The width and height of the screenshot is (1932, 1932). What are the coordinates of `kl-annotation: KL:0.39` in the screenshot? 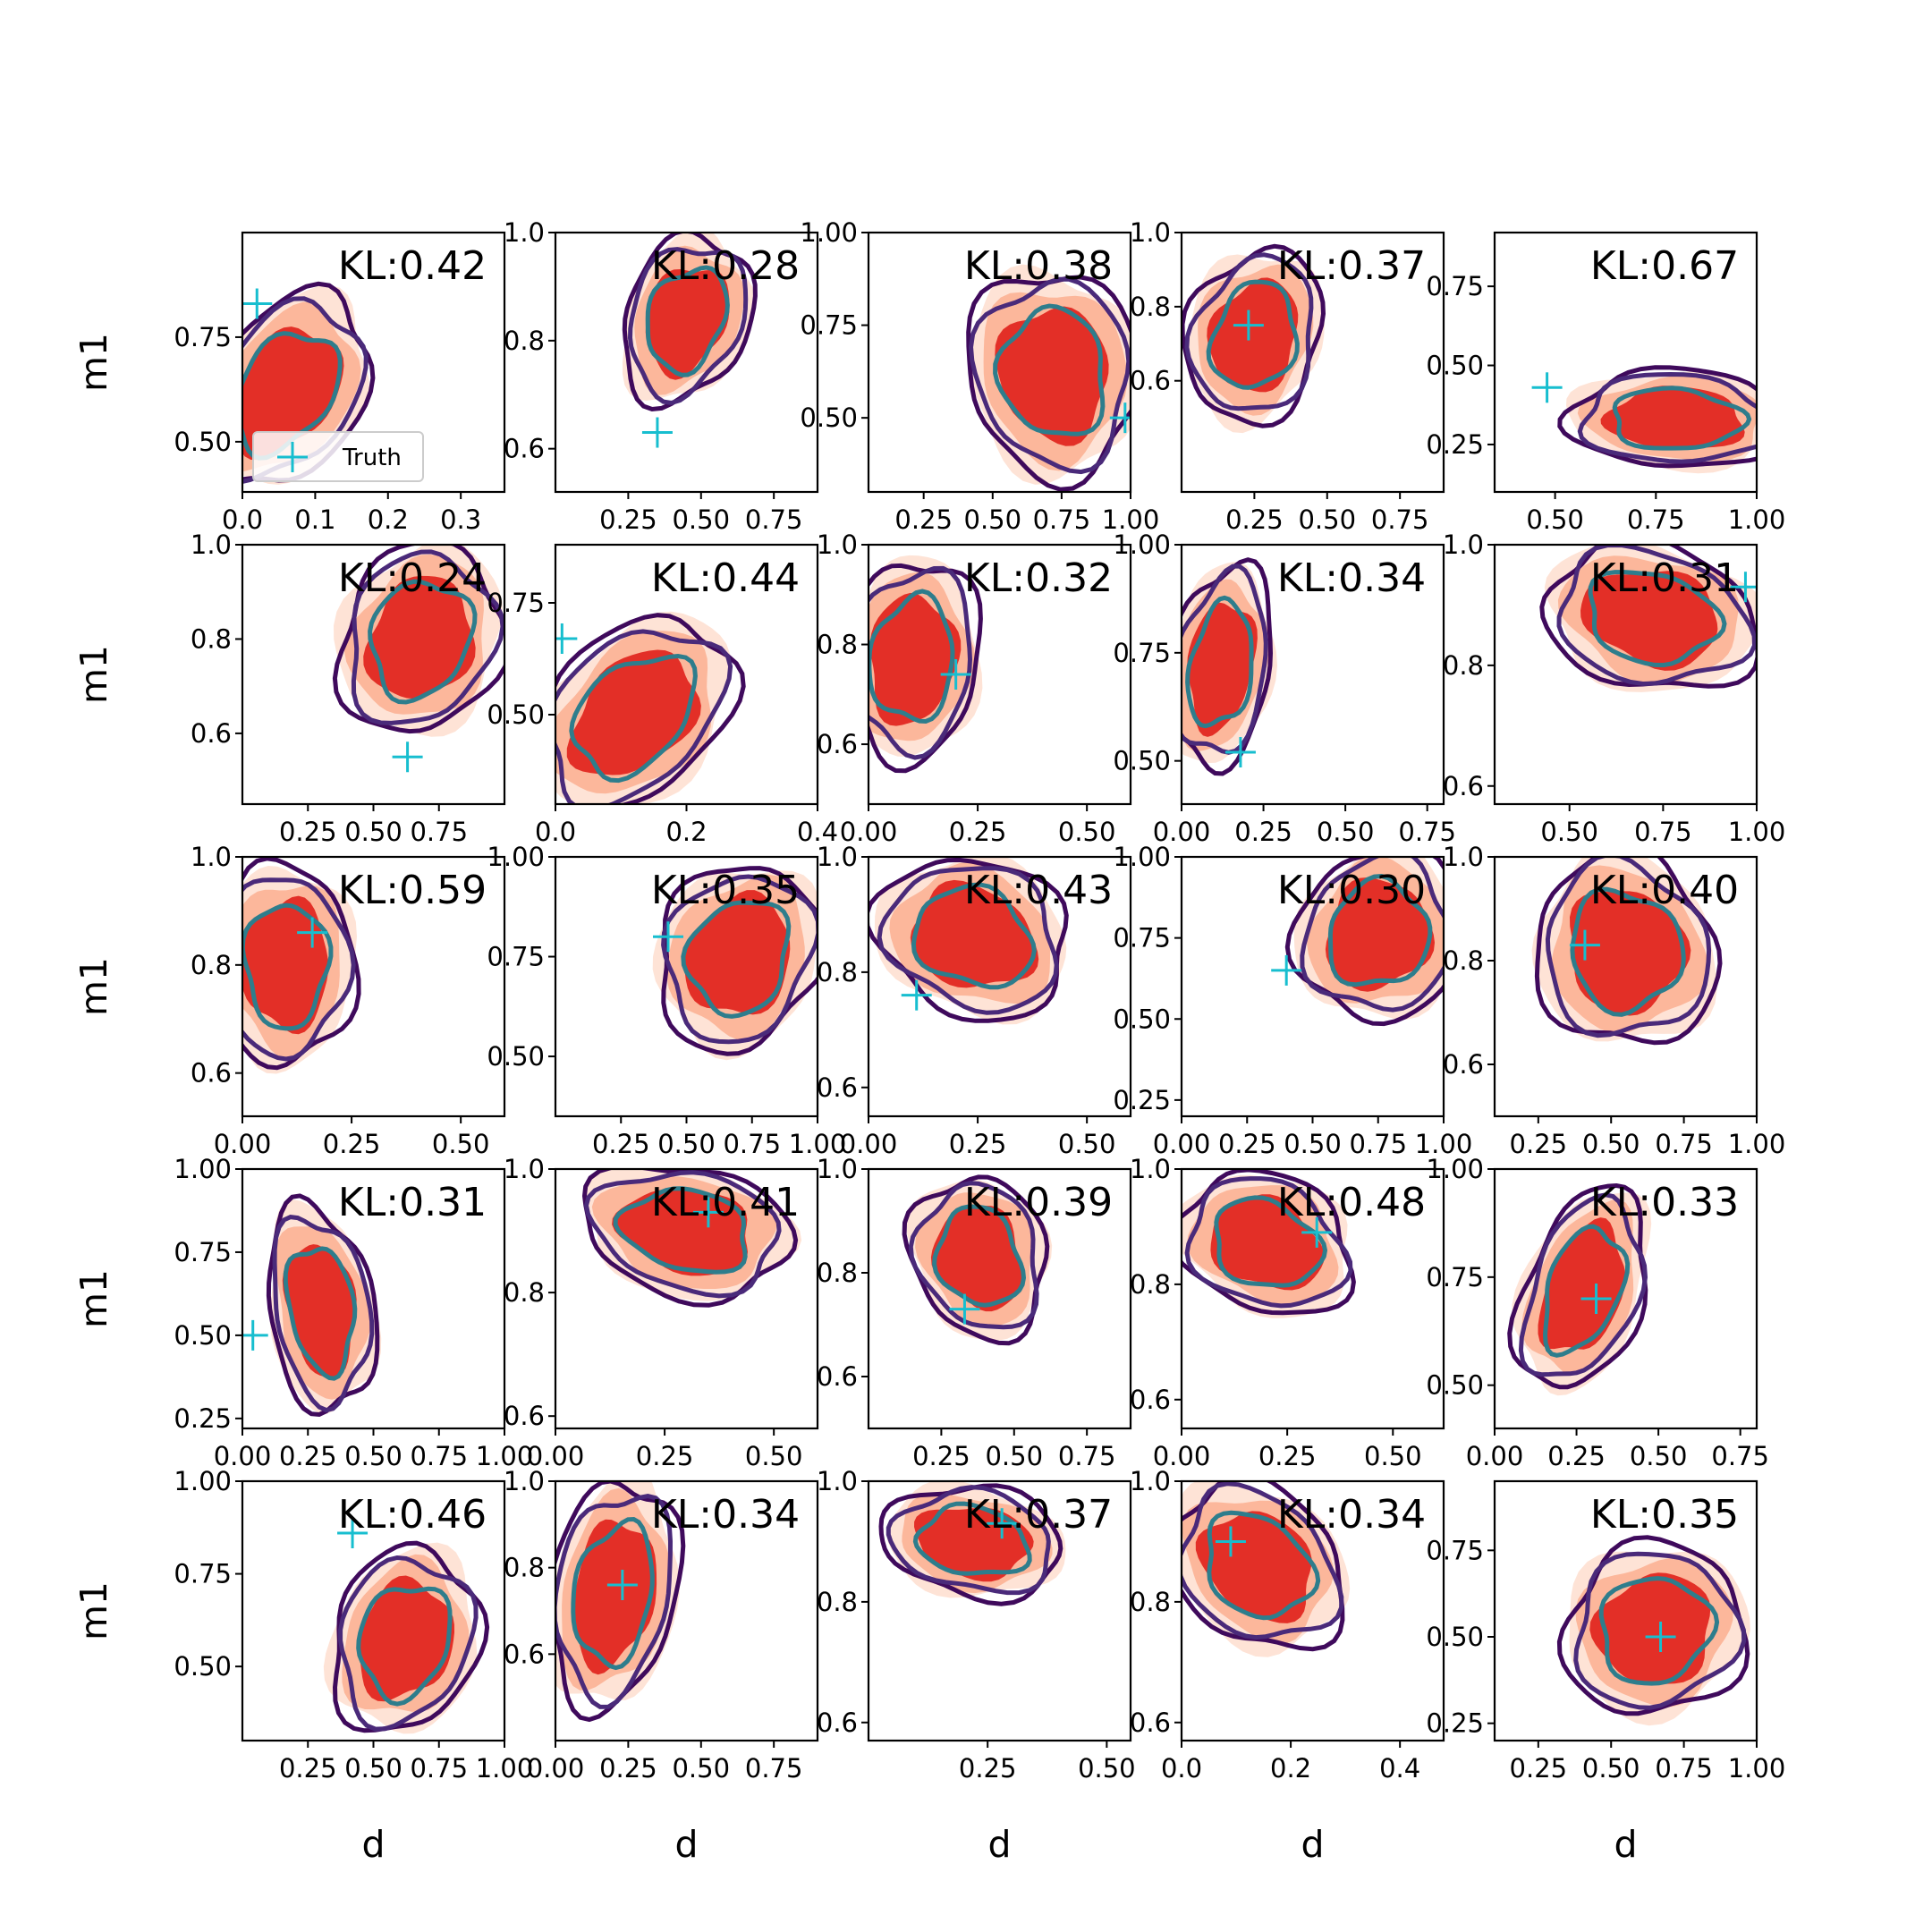 It's located at (1038, 1202).